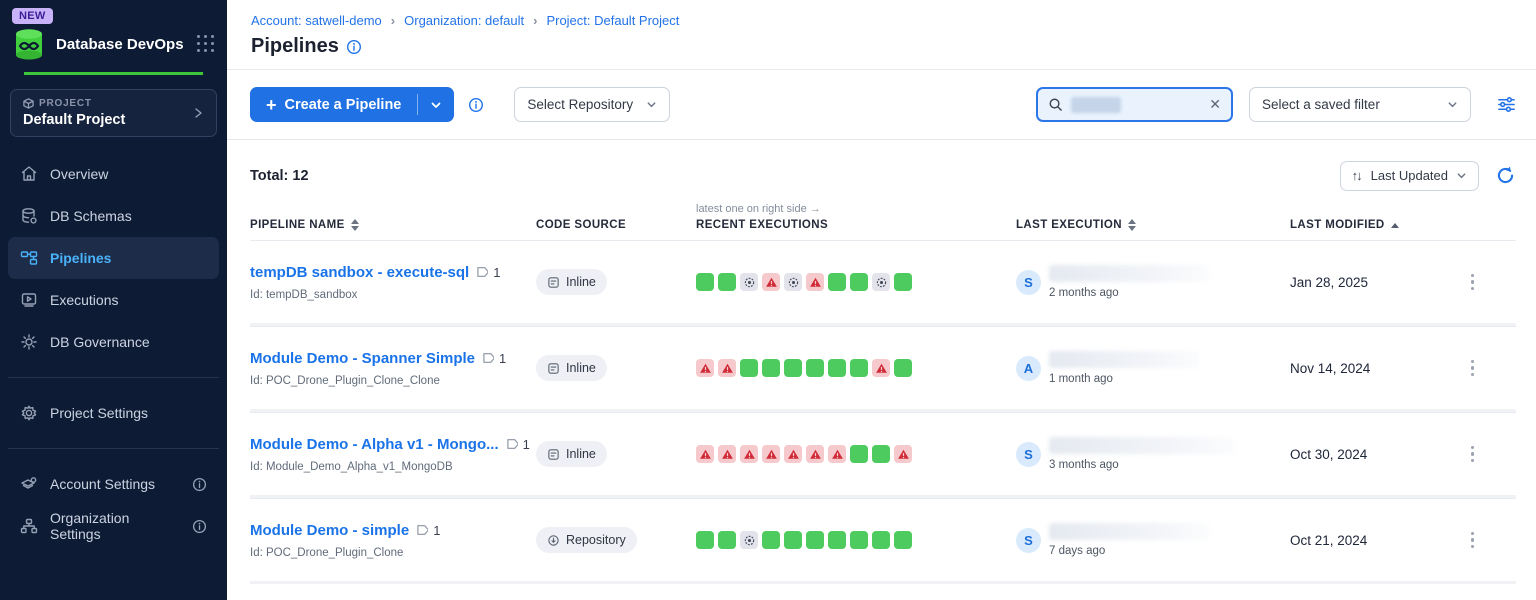  Describe the element at coordinates (113, 413) in the screenshot. I see `sidebar-item-project-settings: Project Settings` at that location.